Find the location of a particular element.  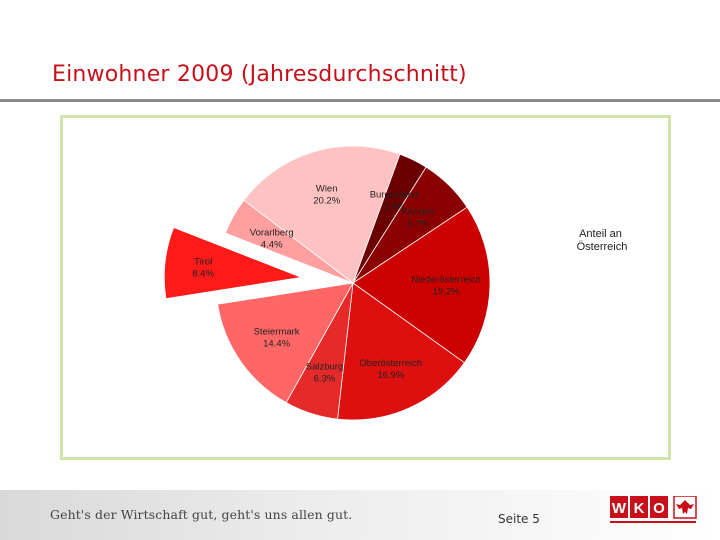

wko-logo: W K O is located at coordinates (653, 509).